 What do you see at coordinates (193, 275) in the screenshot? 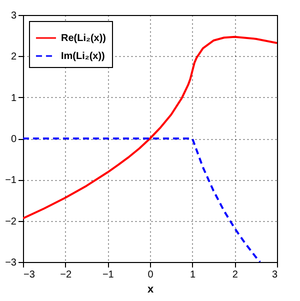
I see `x-tick-label: 1` at bounding box center [193, 275].